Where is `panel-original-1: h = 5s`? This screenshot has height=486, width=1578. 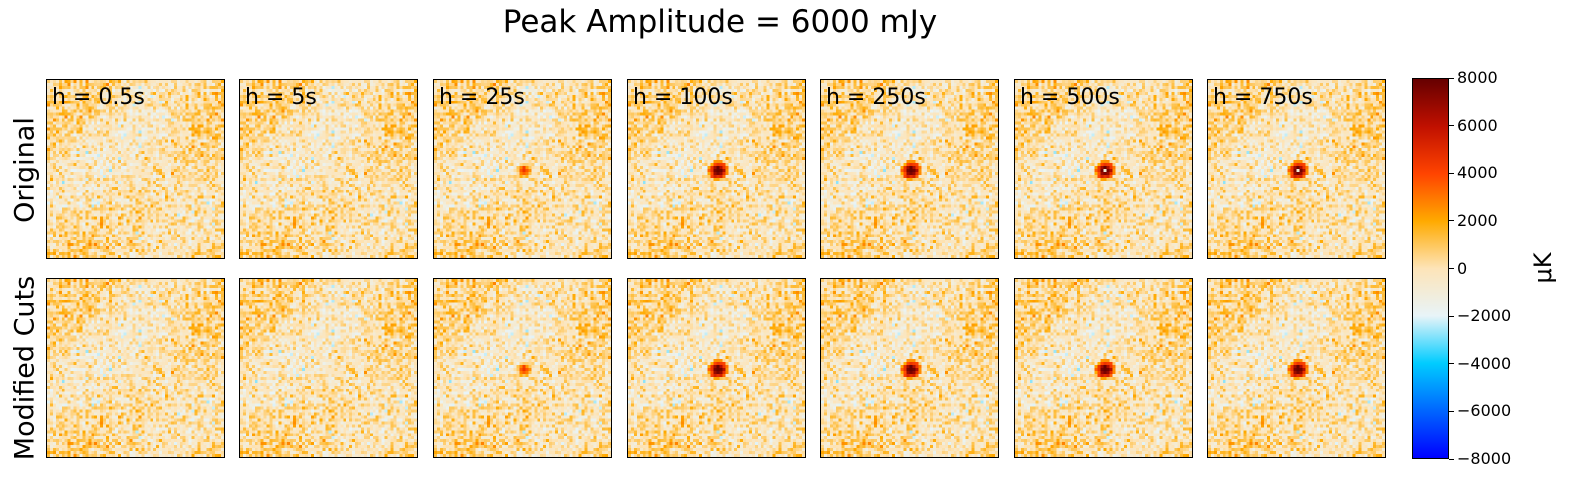 panel-original-1: h = 5s is located at coordinates (328, 169).